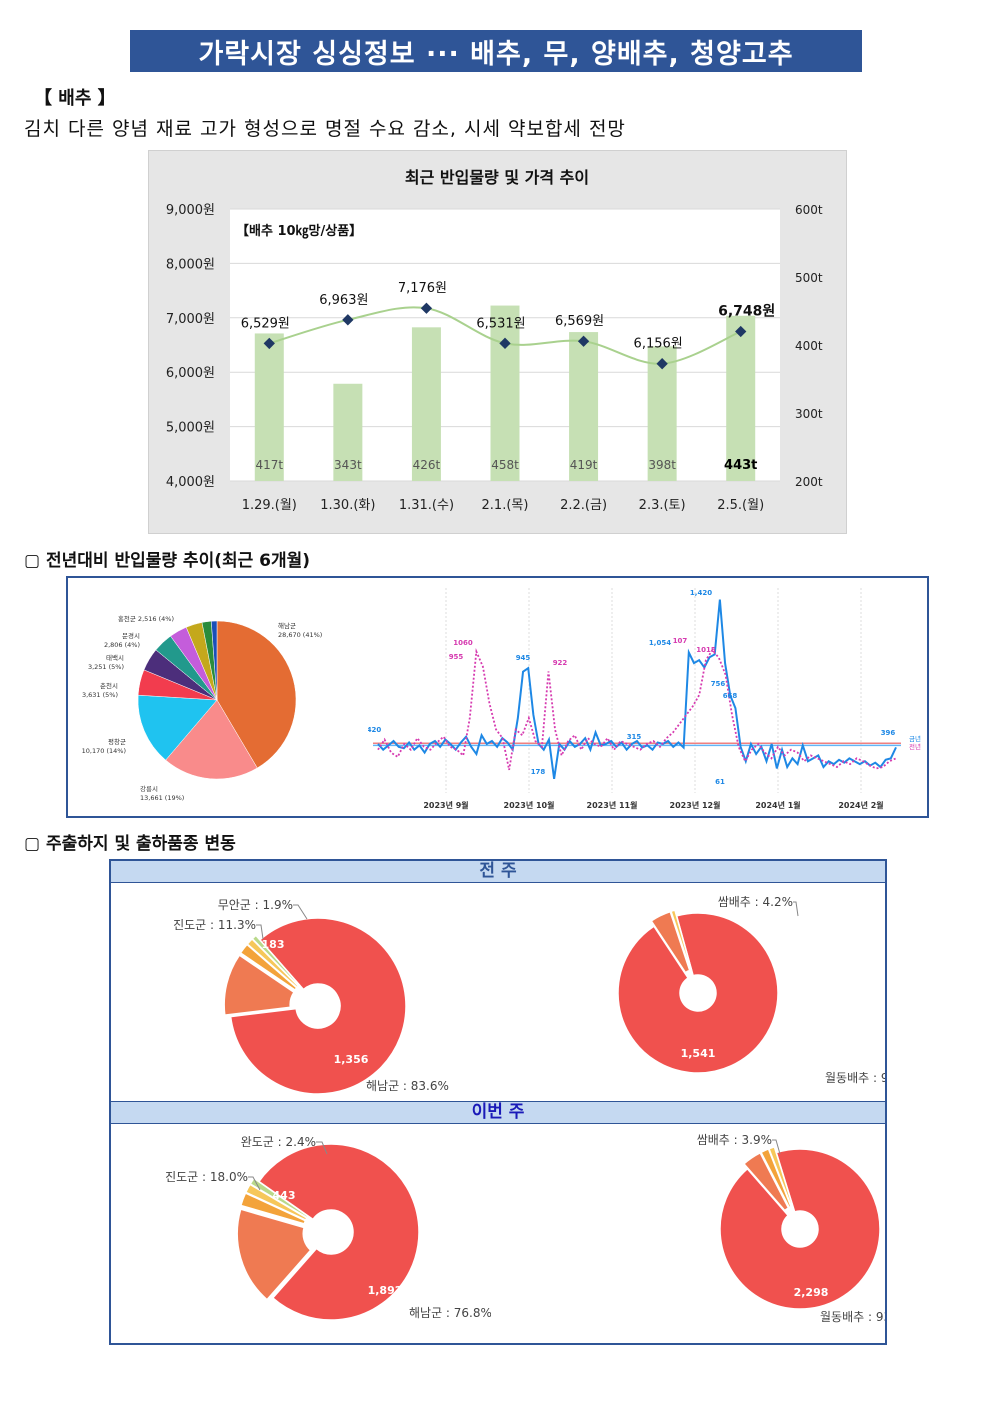 This screenshot has height=1403, width=992. What do you see at coordinates (809, 482) in the screenshot?
I see `y-right-tick: 200t` at bounding box center [809, 482].